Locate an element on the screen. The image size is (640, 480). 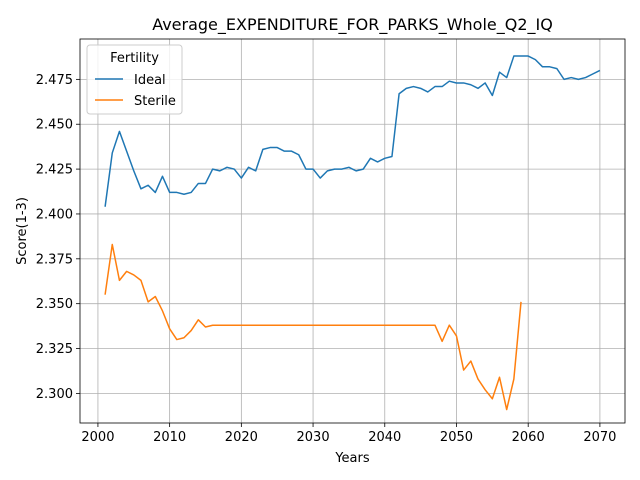
legend-title: Fertility is located at coordinates (134, 58).